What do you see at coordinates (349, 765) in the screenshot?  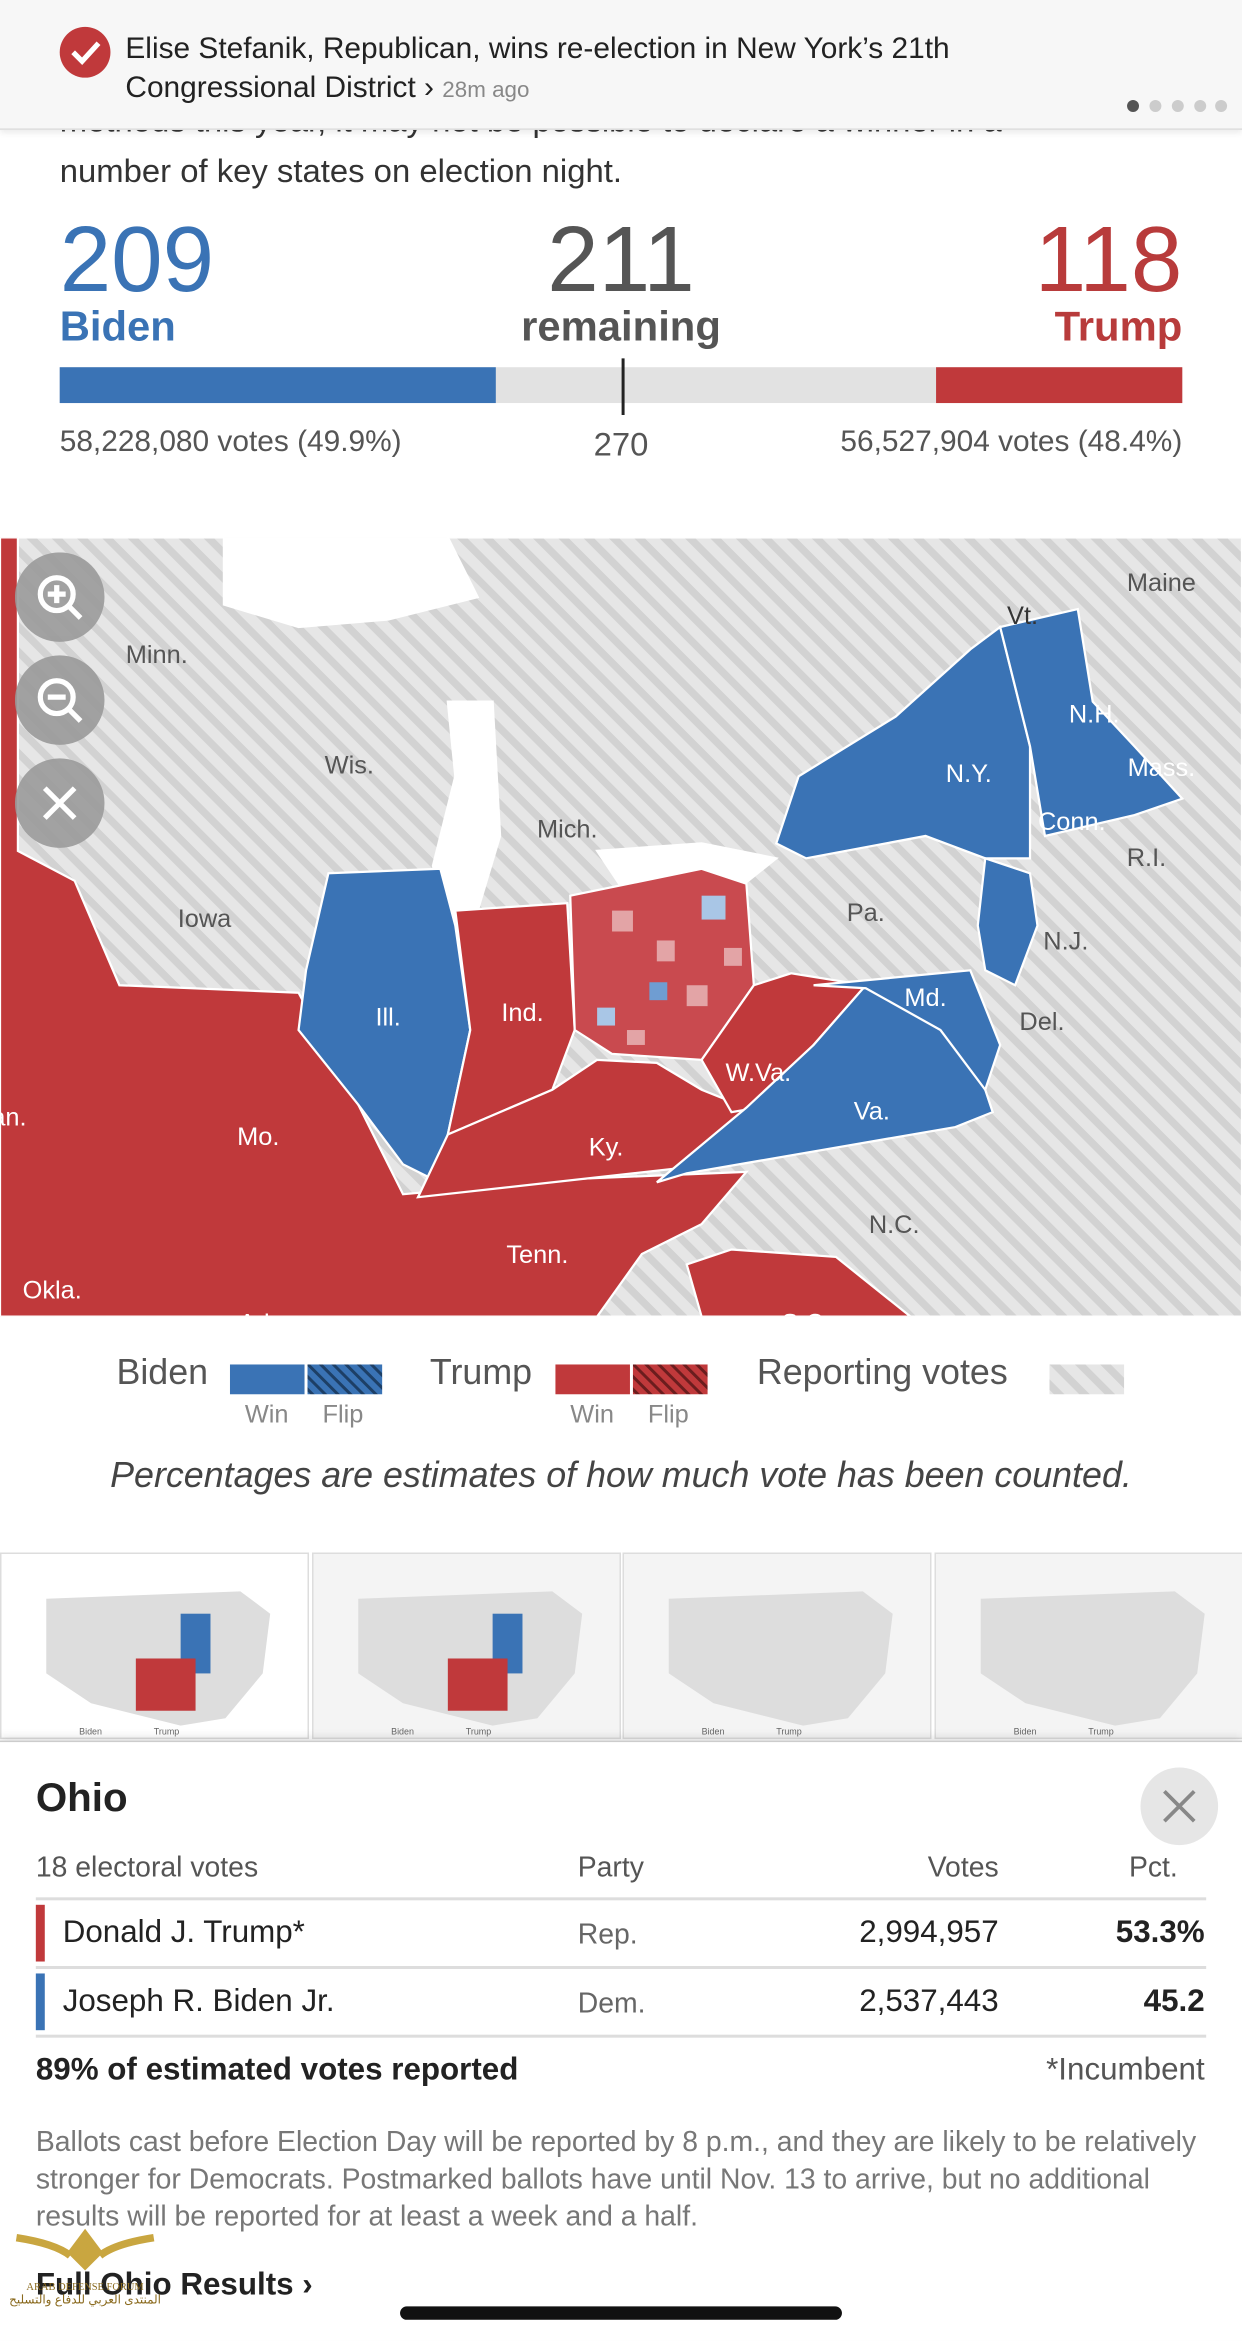 I see `state-label: Wis.` at bounding box center [349, 765].